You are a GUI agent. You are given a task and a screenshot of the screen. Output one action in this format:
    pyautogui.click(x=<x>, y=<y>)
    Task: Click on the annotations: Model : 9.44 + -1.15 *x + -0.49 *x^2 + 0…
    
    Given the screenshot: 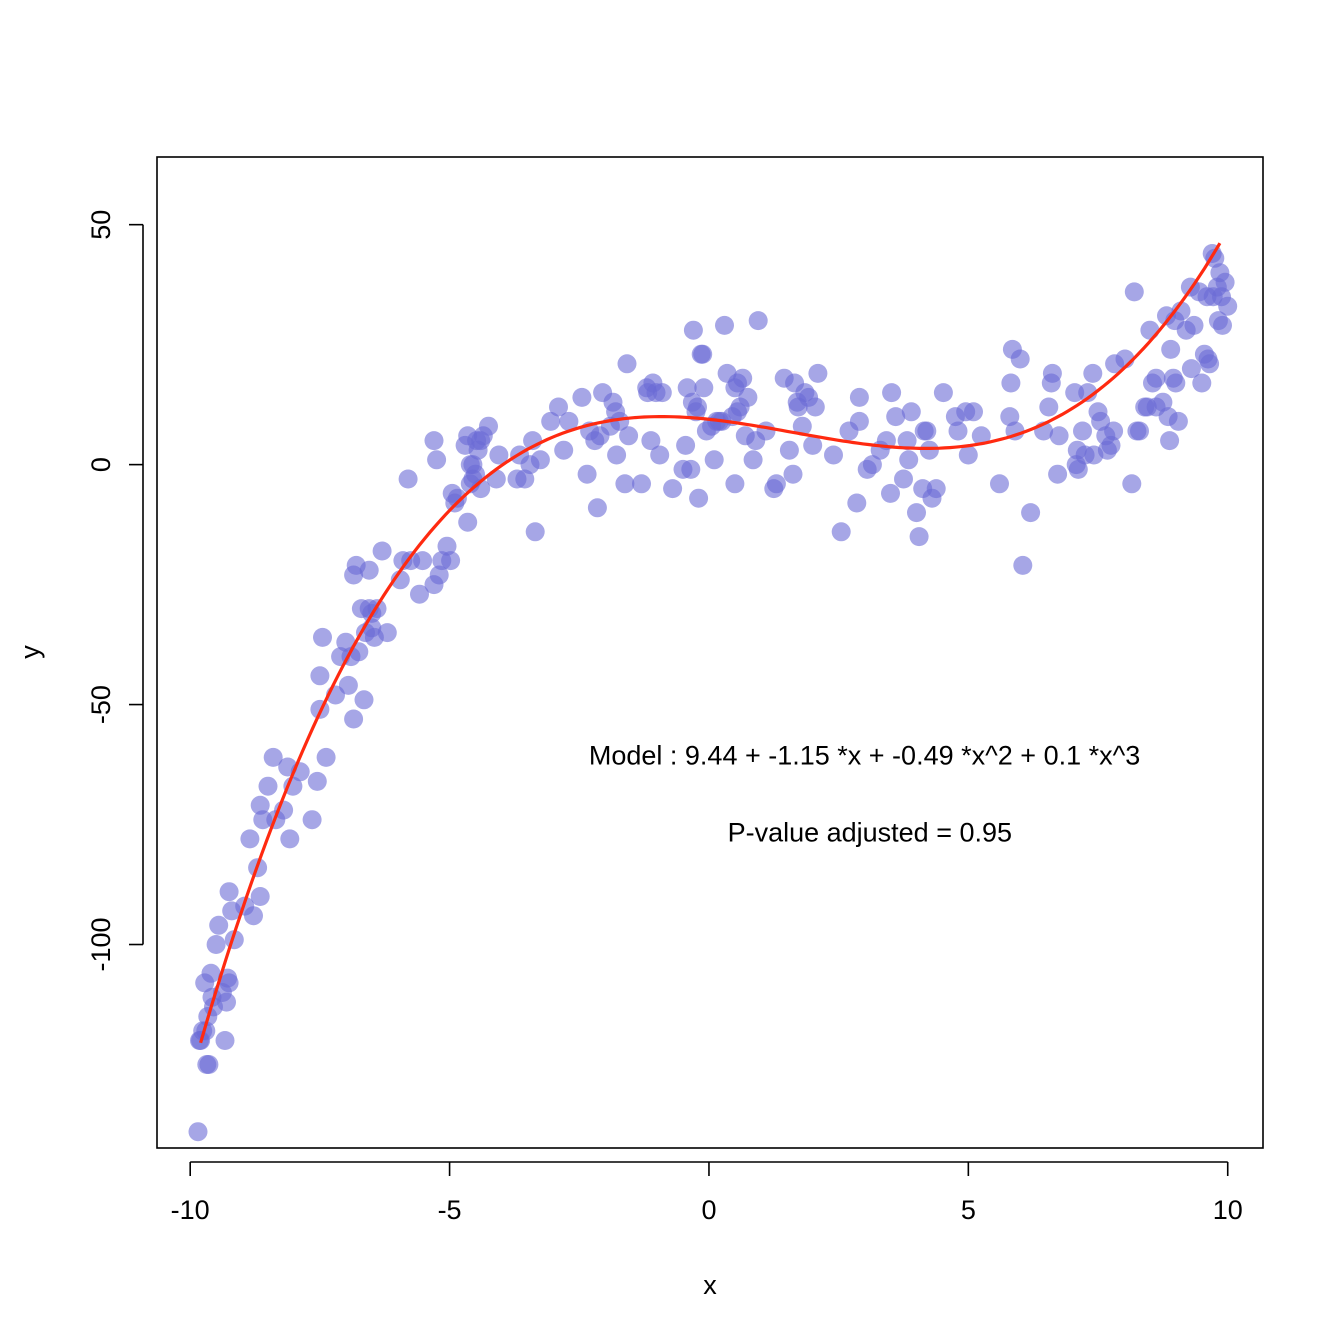 What is the action you would take?
    pyautogui.click(x=864, y=794)
    